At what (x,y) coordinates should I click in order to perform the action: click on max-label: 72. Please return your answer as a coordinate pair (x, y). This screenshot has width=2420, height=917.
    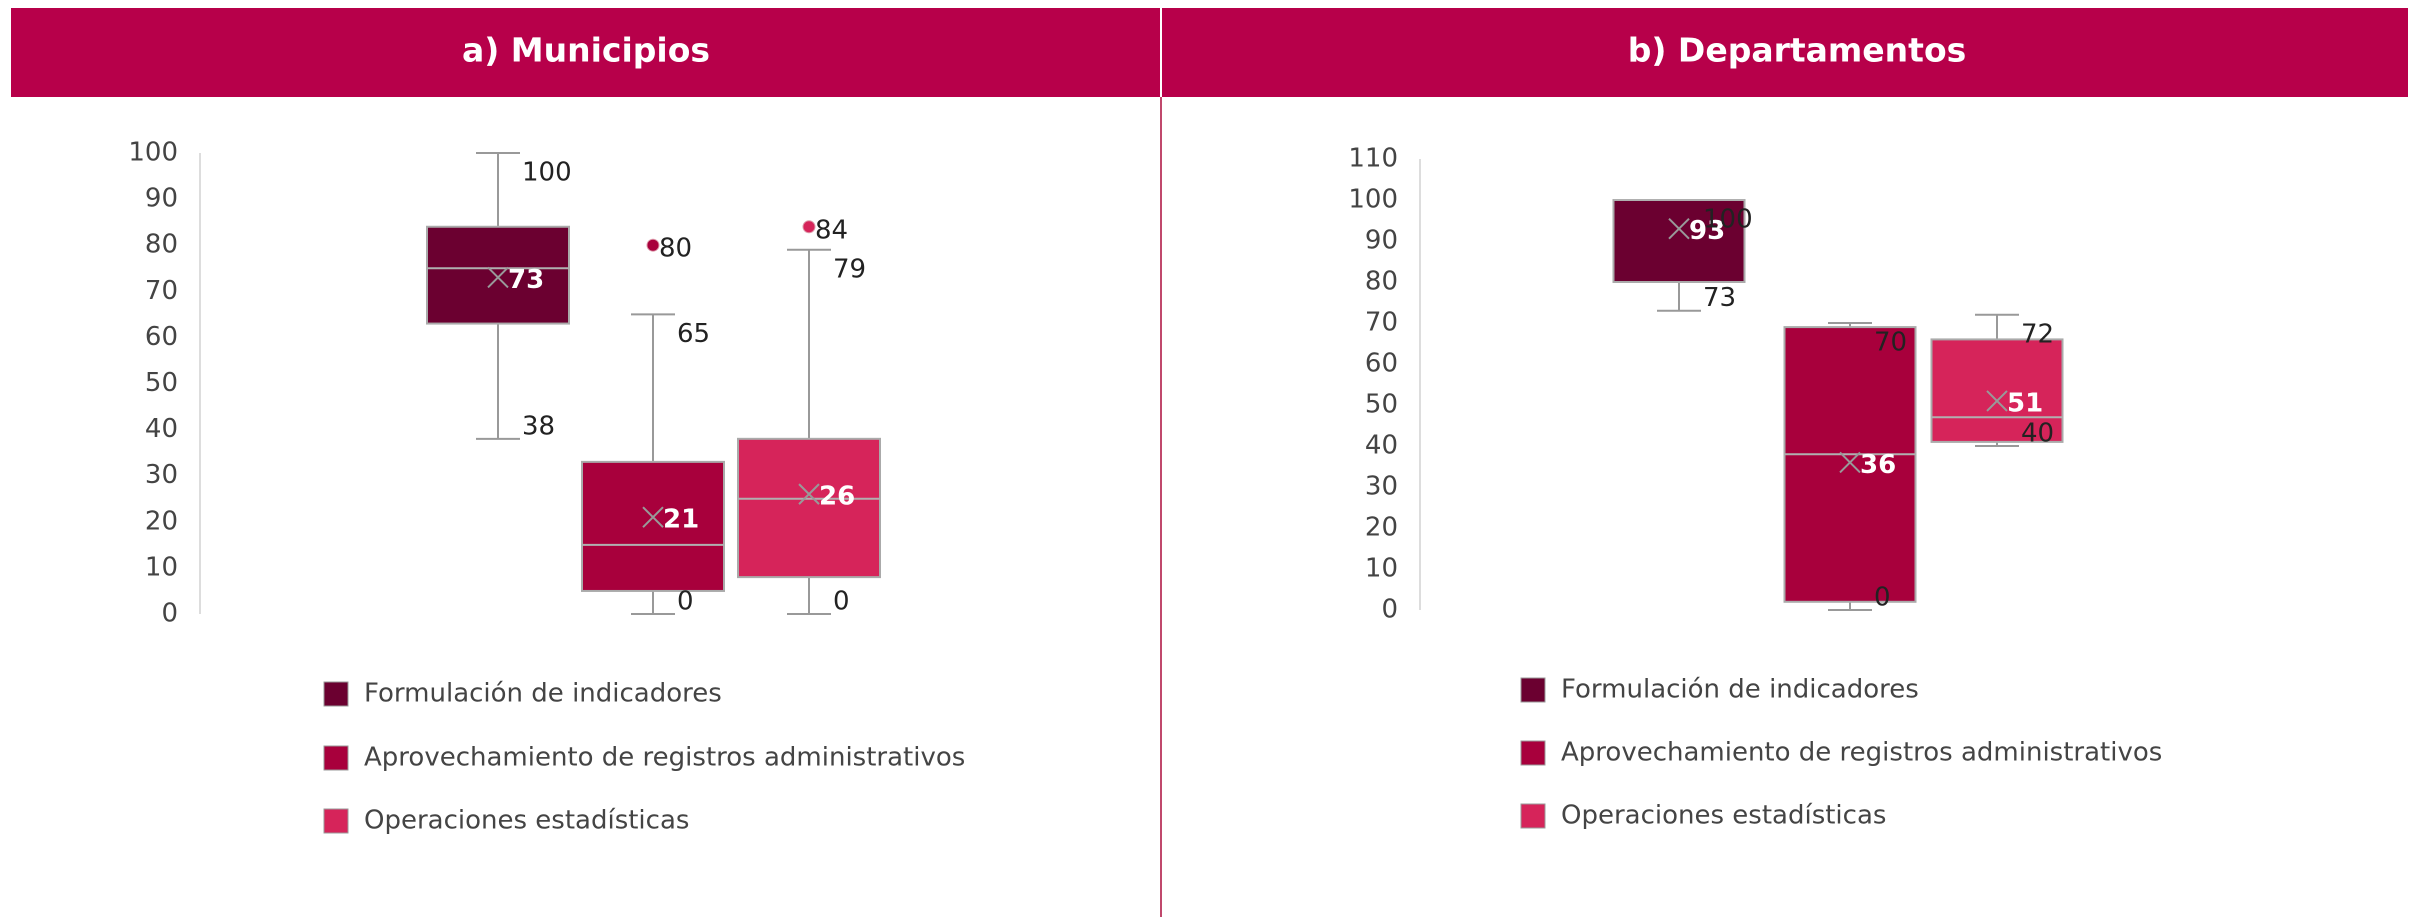
    Looking at the image, I should click on (2037, 334).